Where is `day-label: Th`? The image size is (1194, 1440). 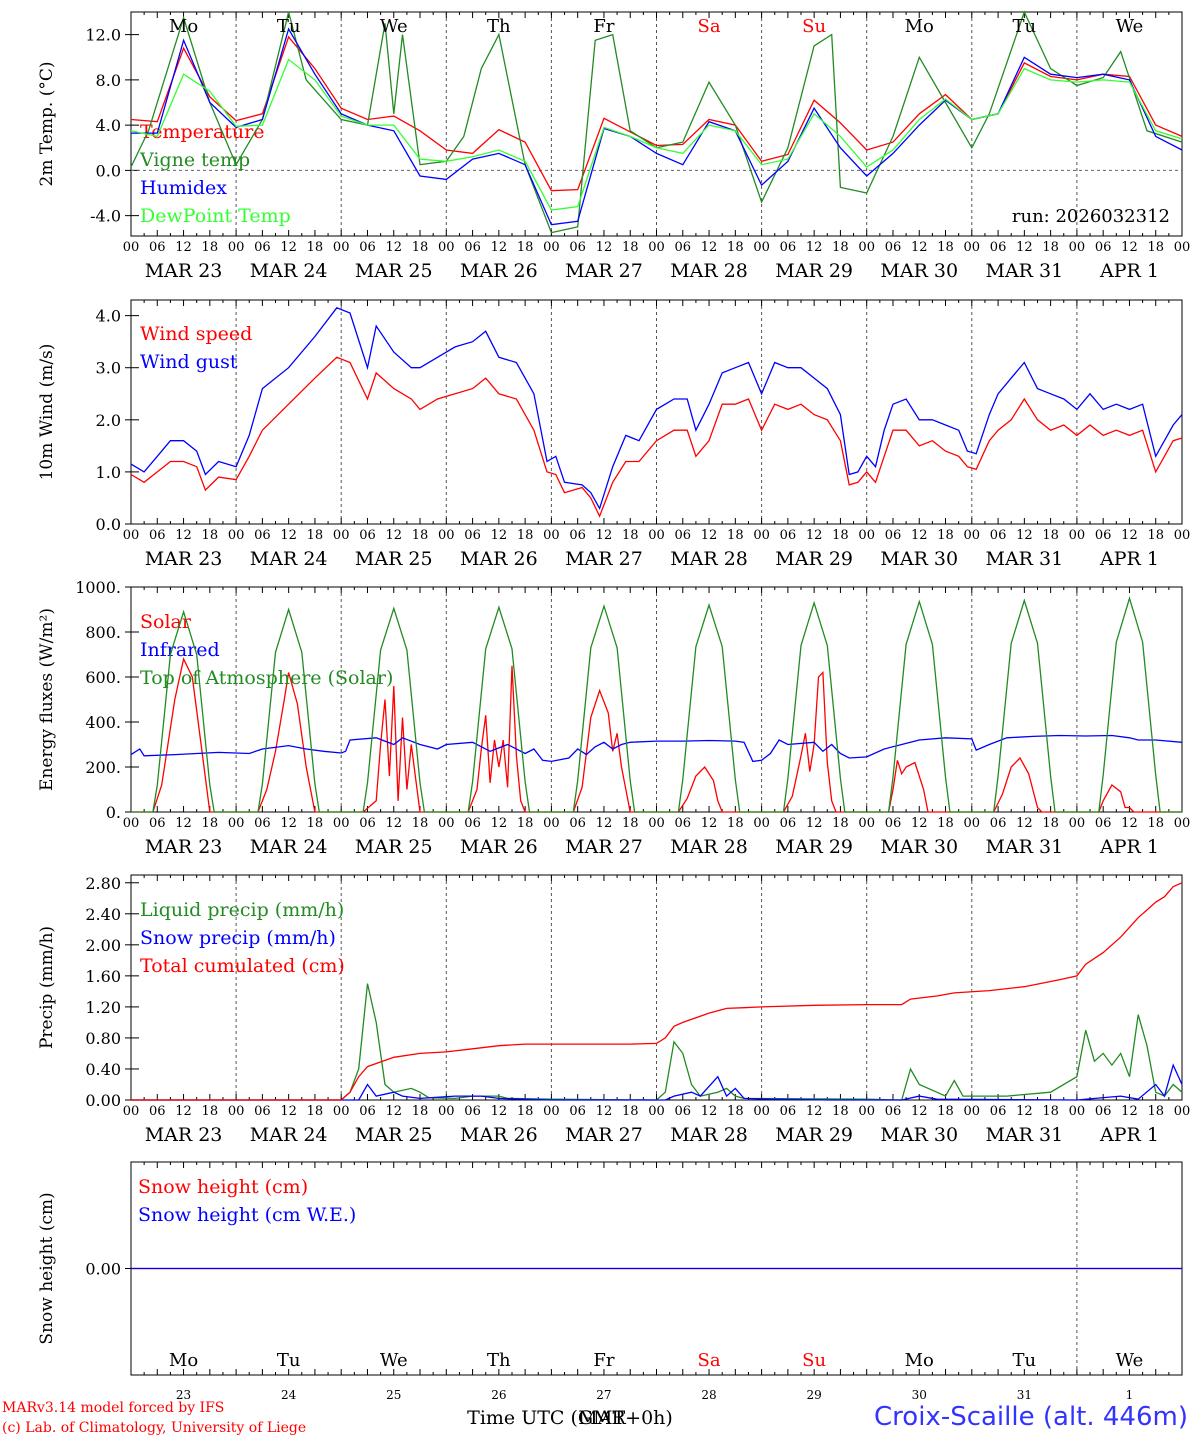 day-label: Th is located at coordinates (499, 1360).